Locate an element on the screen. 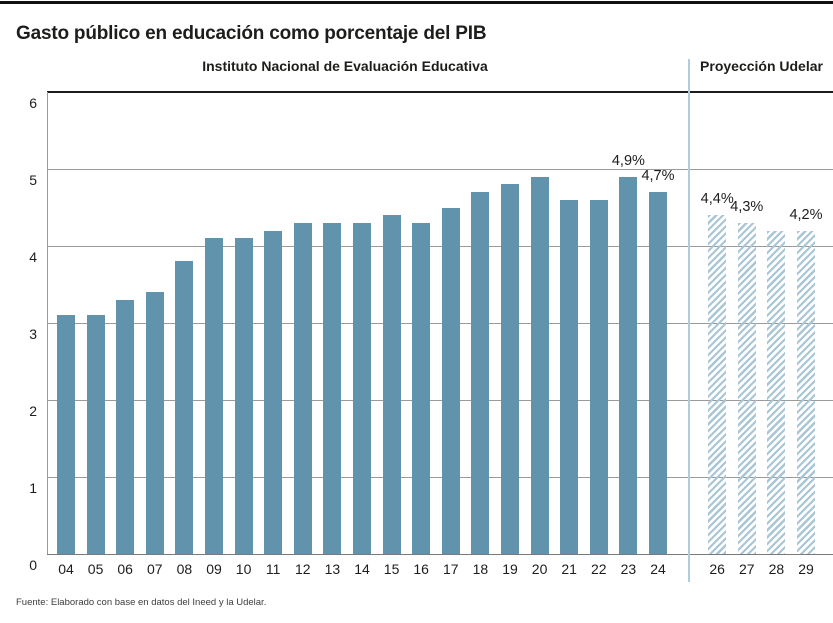  data-label-24: 4,7% is located at coordinates (658, 176).